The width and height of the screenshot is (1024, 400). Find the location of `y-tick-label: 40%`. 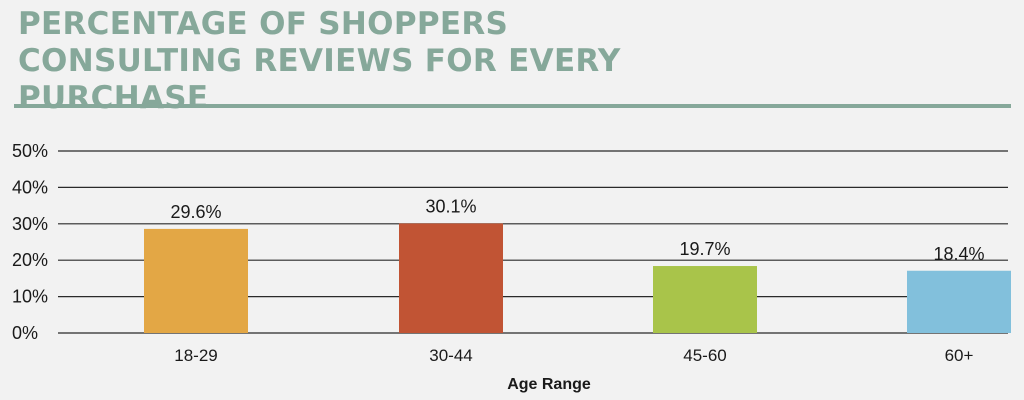

y-tick-label: 40% is located at coordinates (30, 187).